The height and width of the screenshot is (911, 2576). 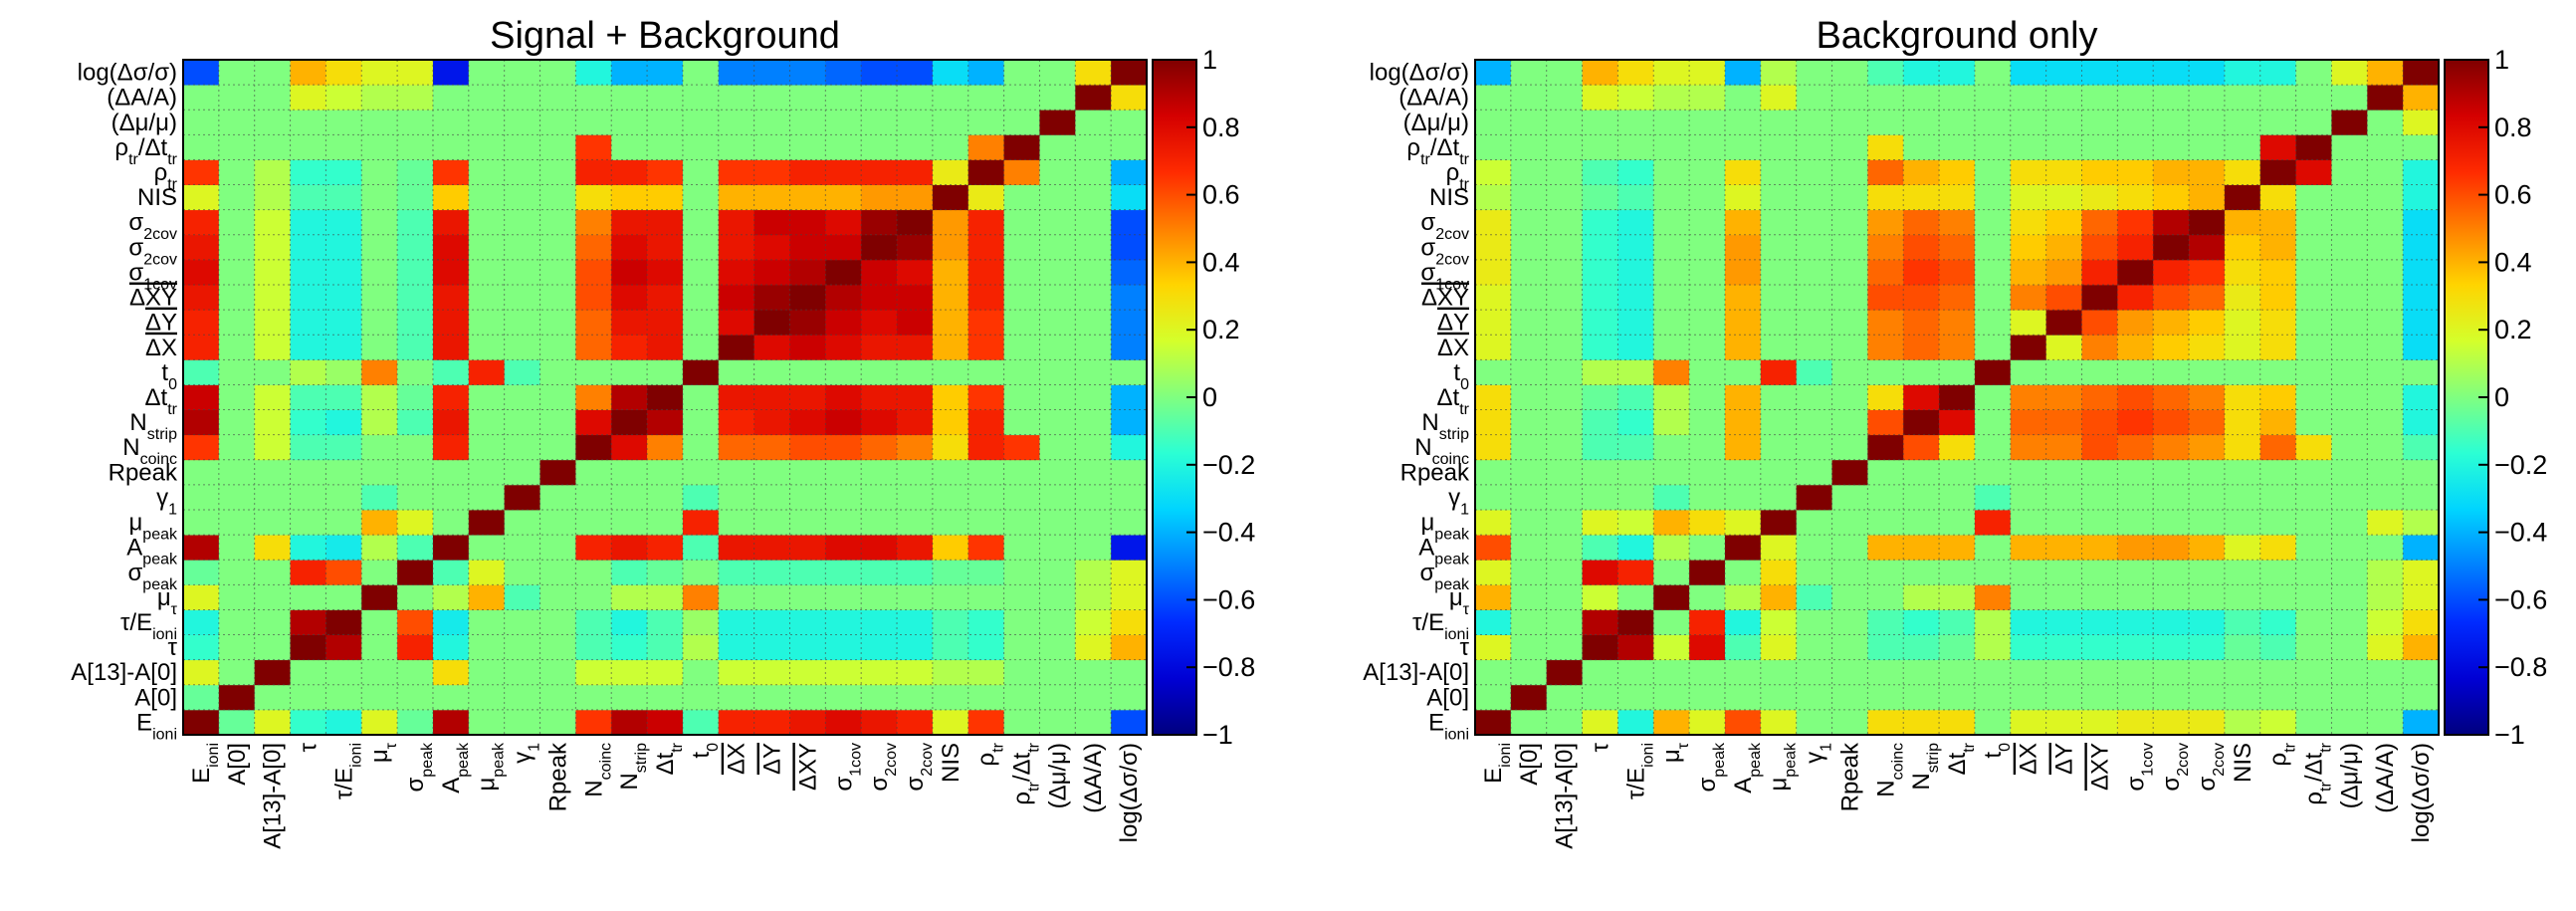 What do you see at coordinates (2314, 799) in the screenshot?
I see `x-tick-label-main: ρ` at bounding box center [2314, 799].